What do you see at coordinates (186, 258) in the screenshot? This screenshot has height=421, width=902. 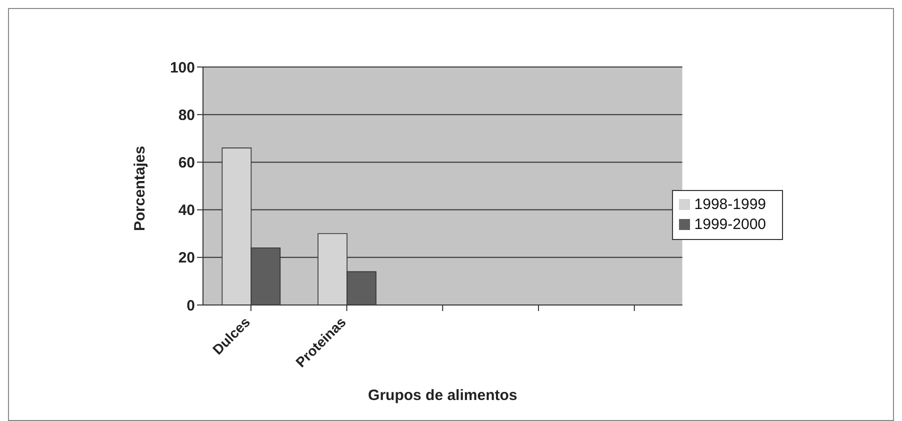 I see `y-tick-label: 20` at bounding box center [186, 258].